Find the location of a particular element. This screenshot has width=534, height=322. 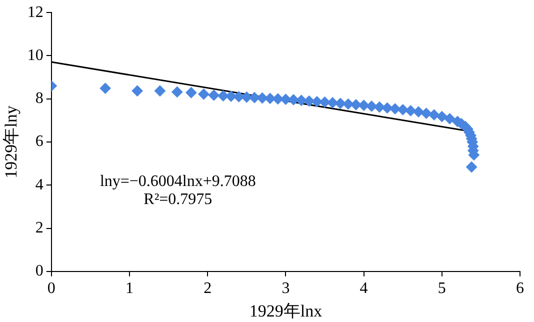

x-tick-label: 4 is located at coordinates (364, 289).